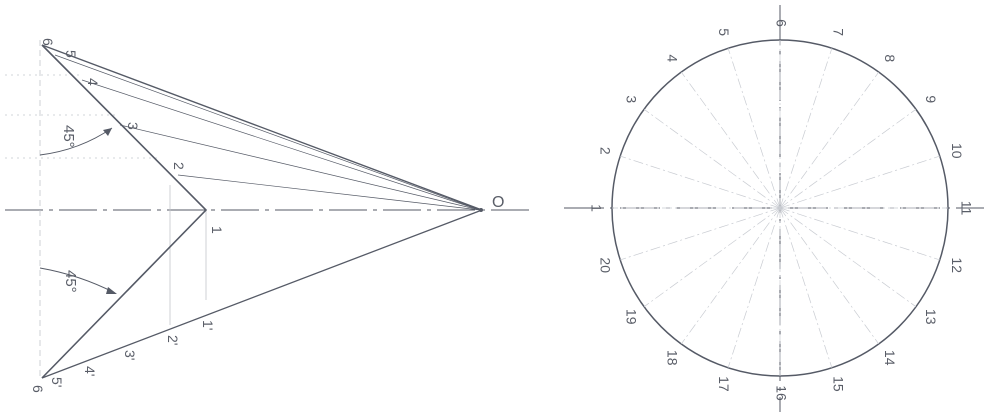  What do you see at coordinates (133, 126) in the screenshot?
I see `upper-point-label: 3` at bounding box center [133, 126].